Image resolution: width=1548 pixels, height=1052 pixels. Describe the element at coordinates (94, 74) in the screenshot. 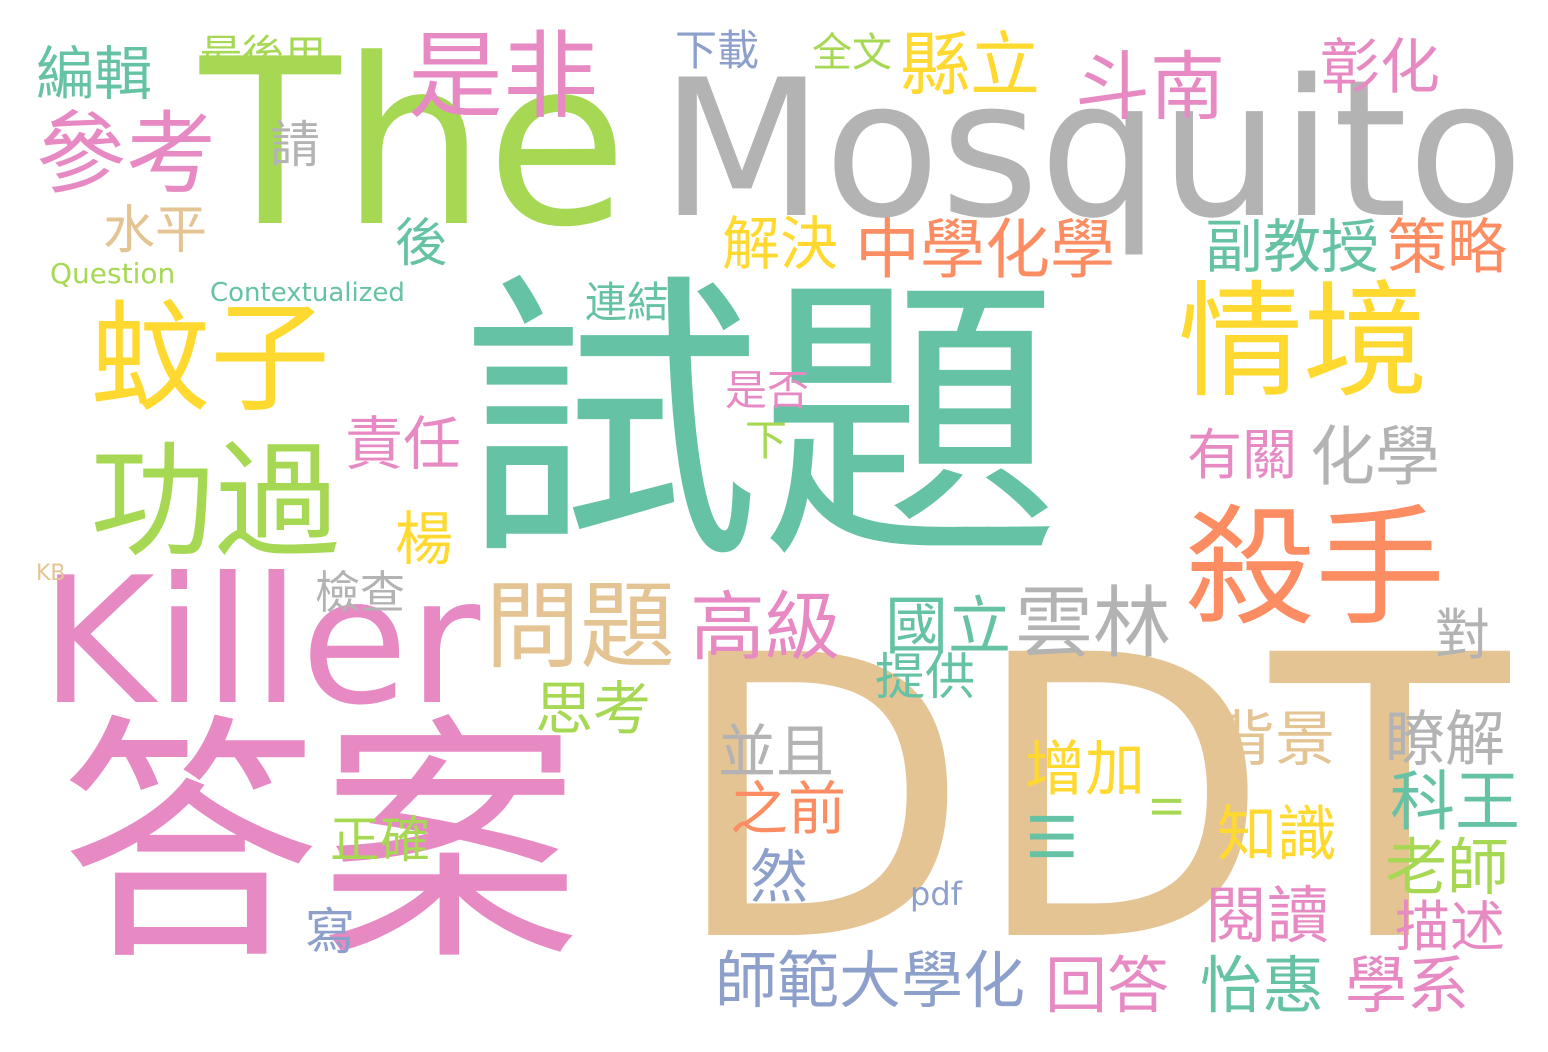

I see `word-bianji: 編輯` at that location.